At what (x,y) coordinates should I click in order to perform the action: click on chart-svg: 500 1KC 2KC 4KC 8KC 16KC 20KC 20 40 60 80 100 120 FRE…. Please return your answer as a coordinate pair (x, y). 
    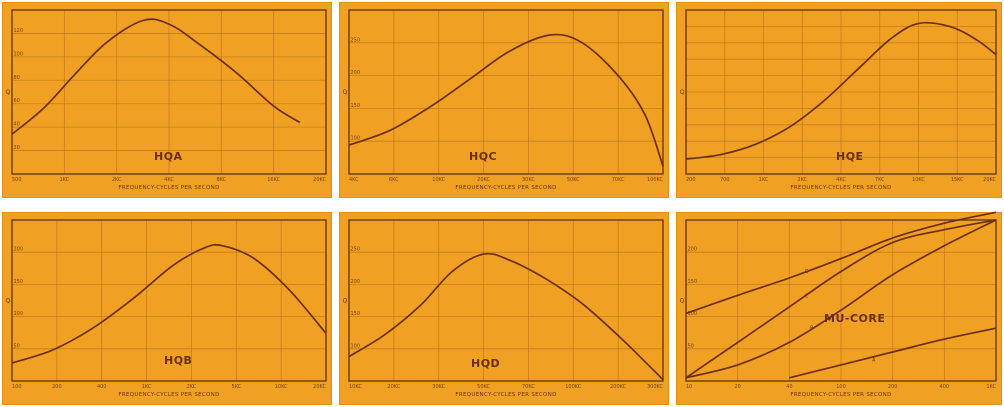
    Looking at the image, I should click on (166, 100).